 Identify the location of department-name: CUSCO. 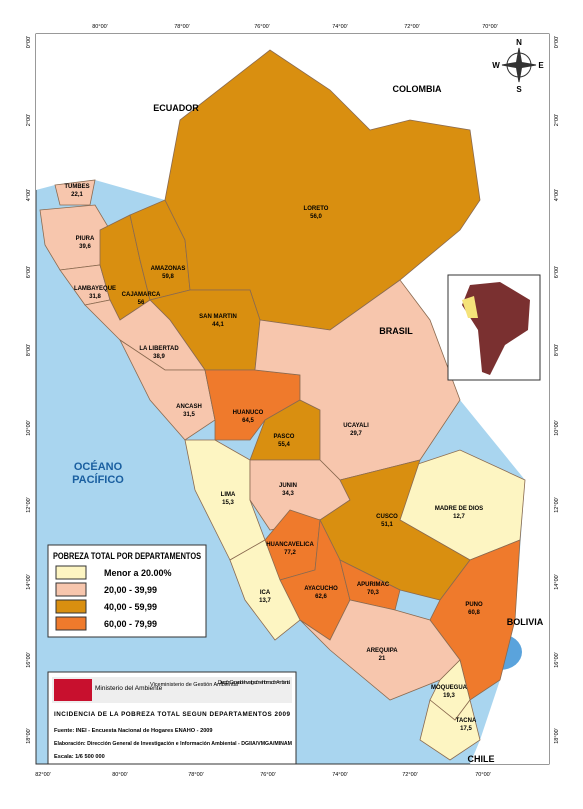
(387, 517).